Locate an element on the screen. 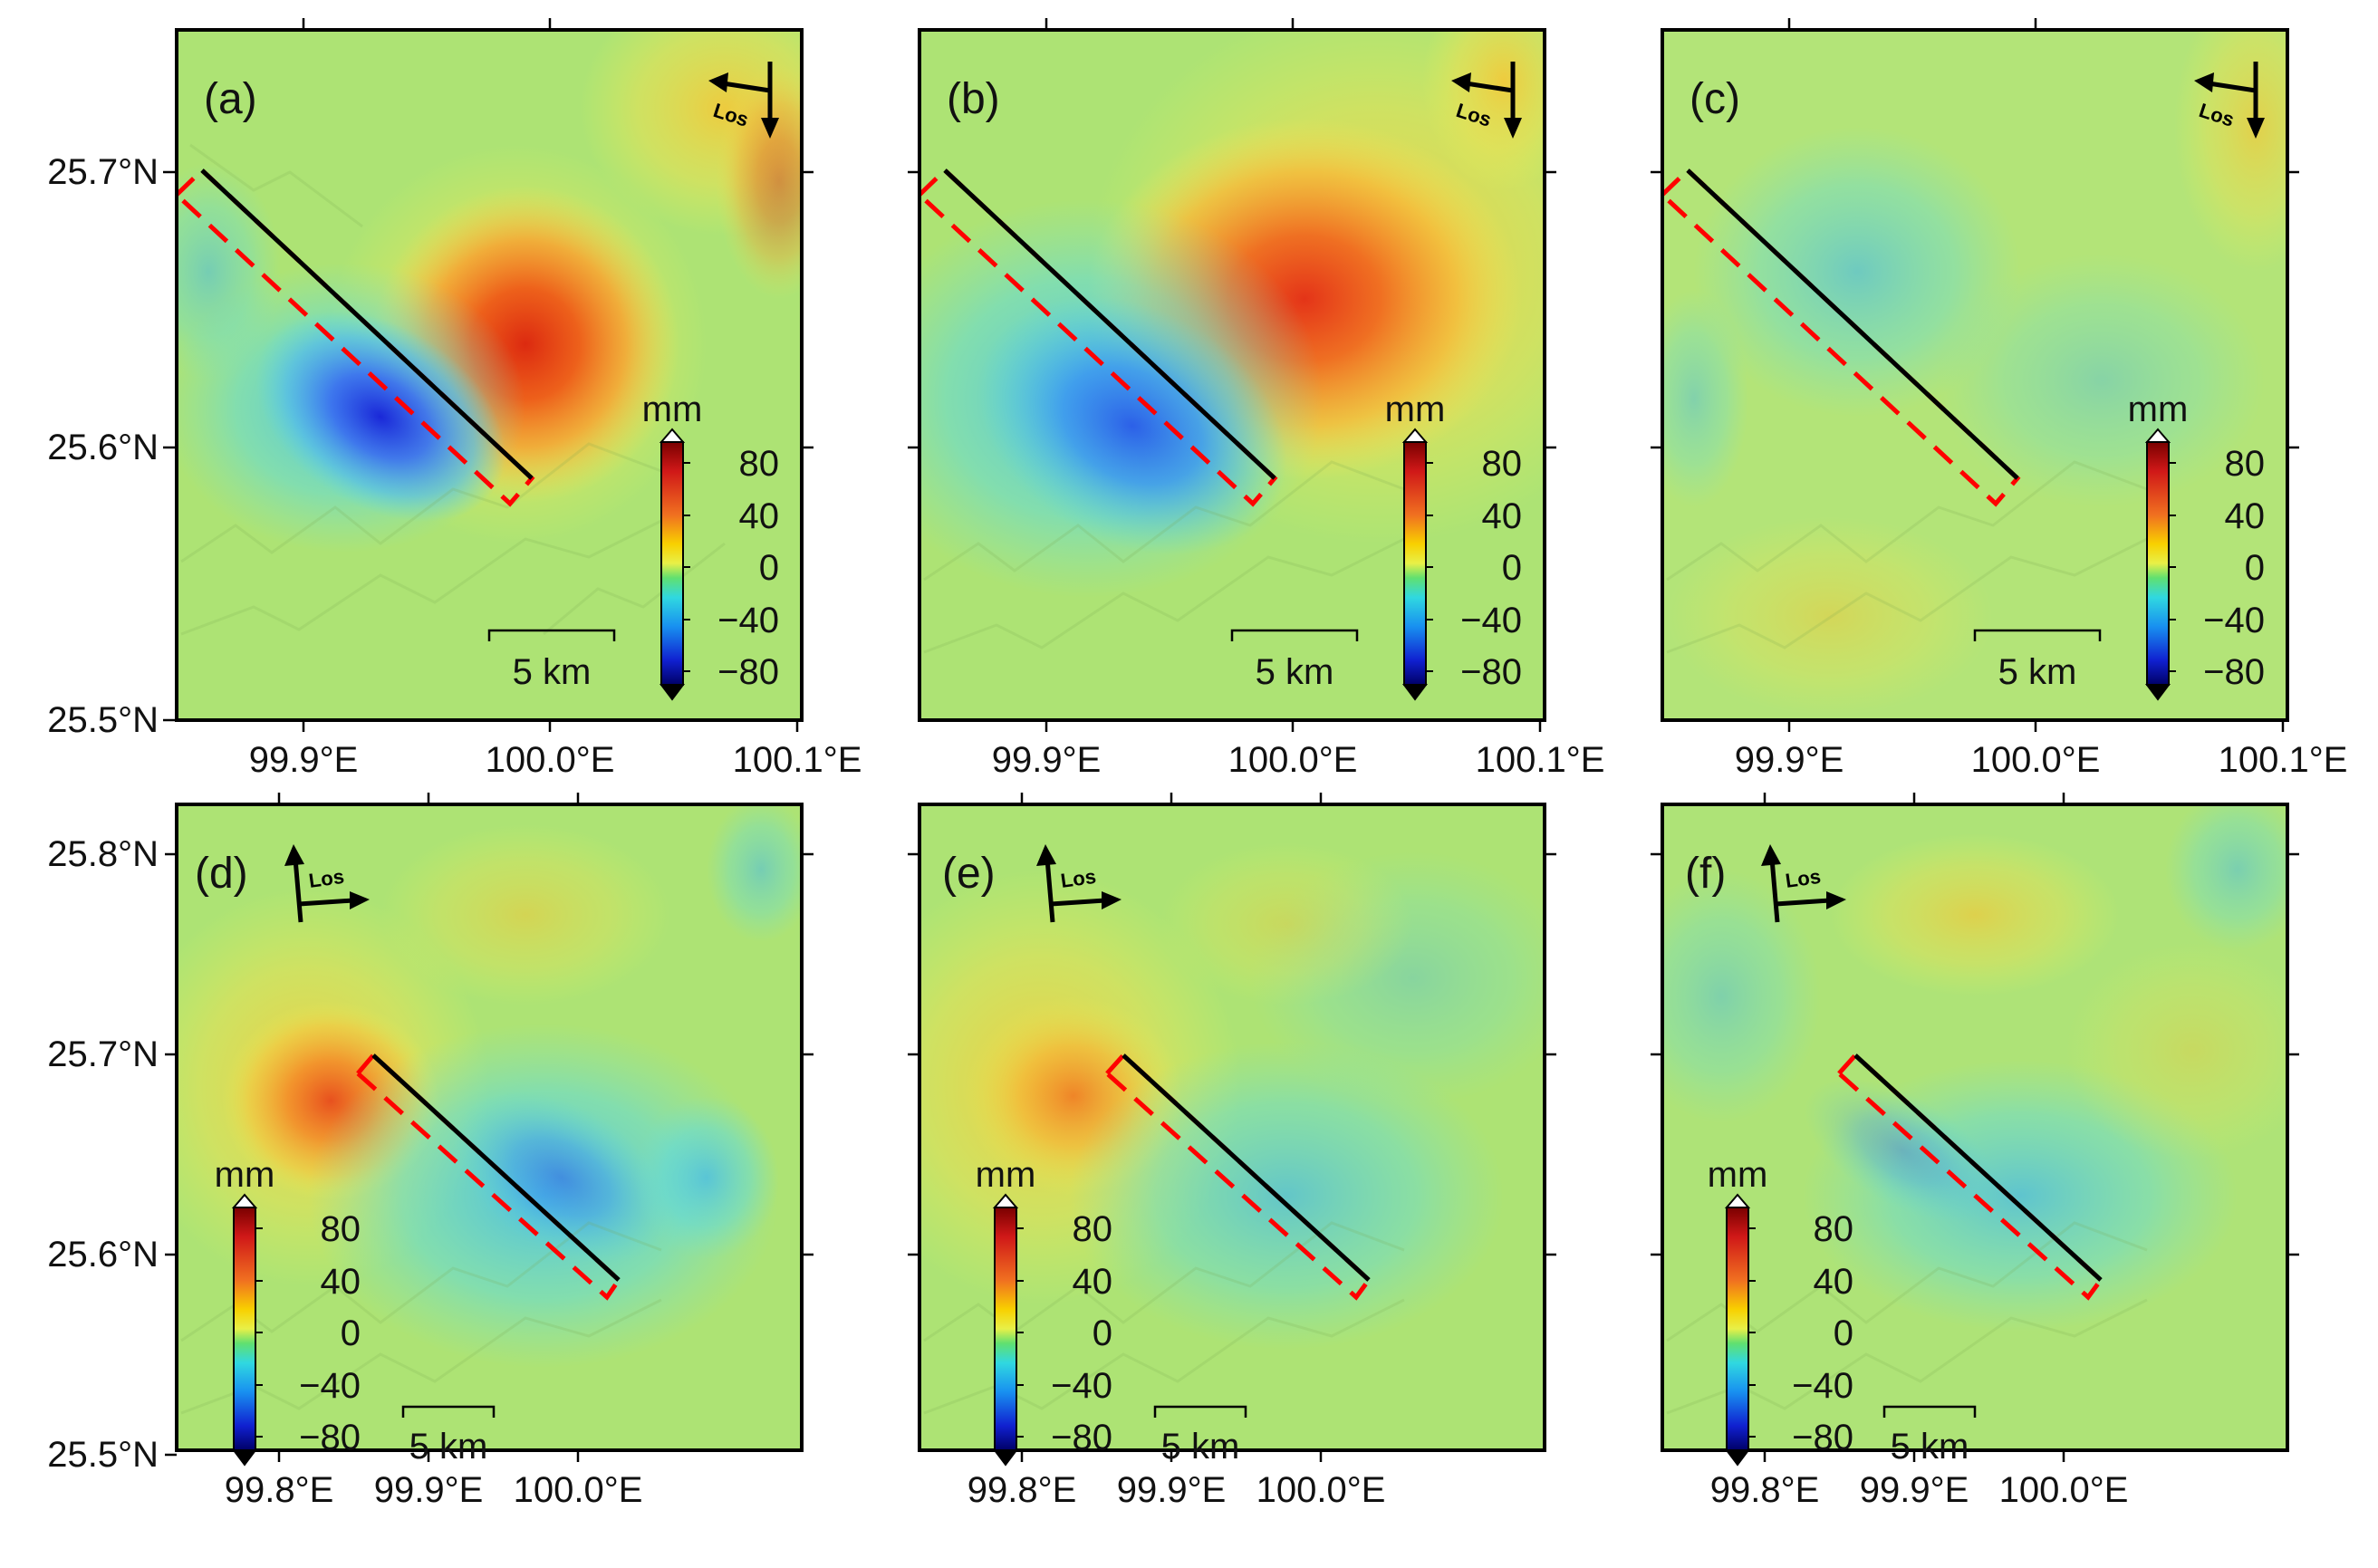 Image resolution: width=2378 pixels, height=1568 pixels. panel-b-colorbar: mm 80 40 0 −40 −80 is located at coordinates (1454, 545).